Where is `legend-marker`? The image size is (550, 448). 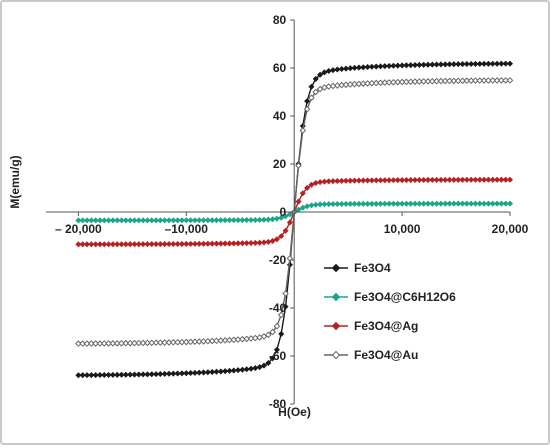 legend-marker is located at coordinates (336, 297).